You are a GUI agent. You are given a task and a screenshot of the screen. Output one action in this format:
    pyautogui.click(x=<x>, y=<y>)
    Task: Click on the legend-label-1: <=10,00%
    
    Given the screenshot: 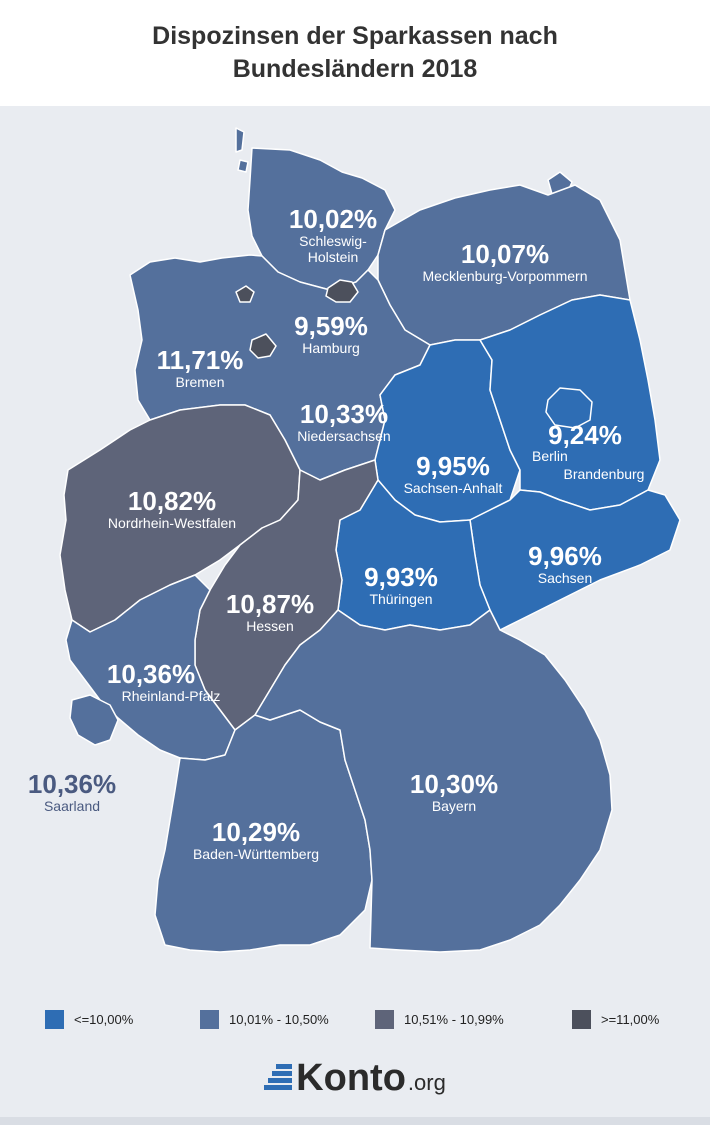 What is the action you would take?
    pyautogui.click(x=104, y=1019)
    